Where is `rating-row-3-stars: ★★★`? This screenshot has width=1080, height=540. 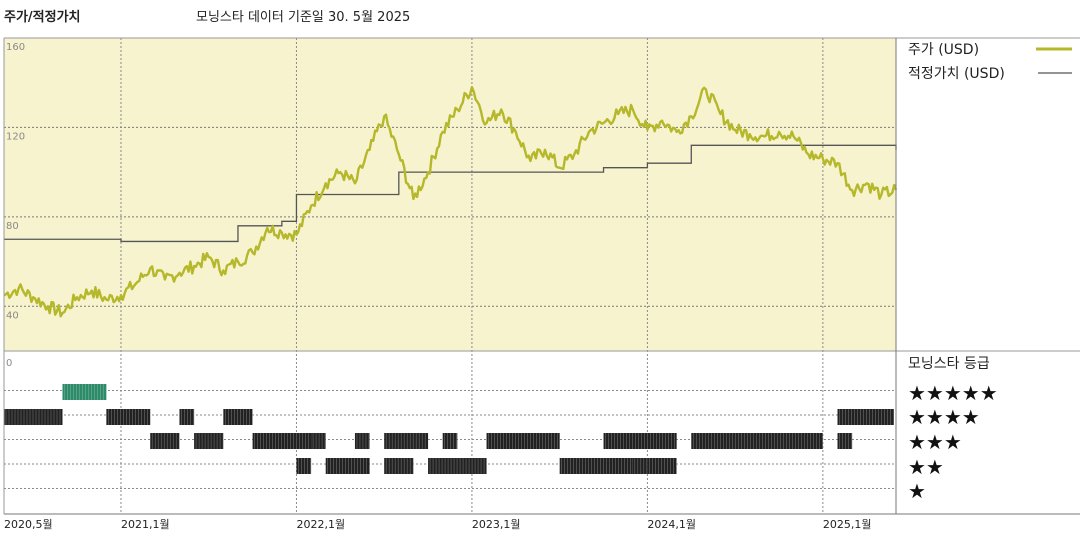 rating-row-3-stars: ★★★ is located at coordinates (935, 442).